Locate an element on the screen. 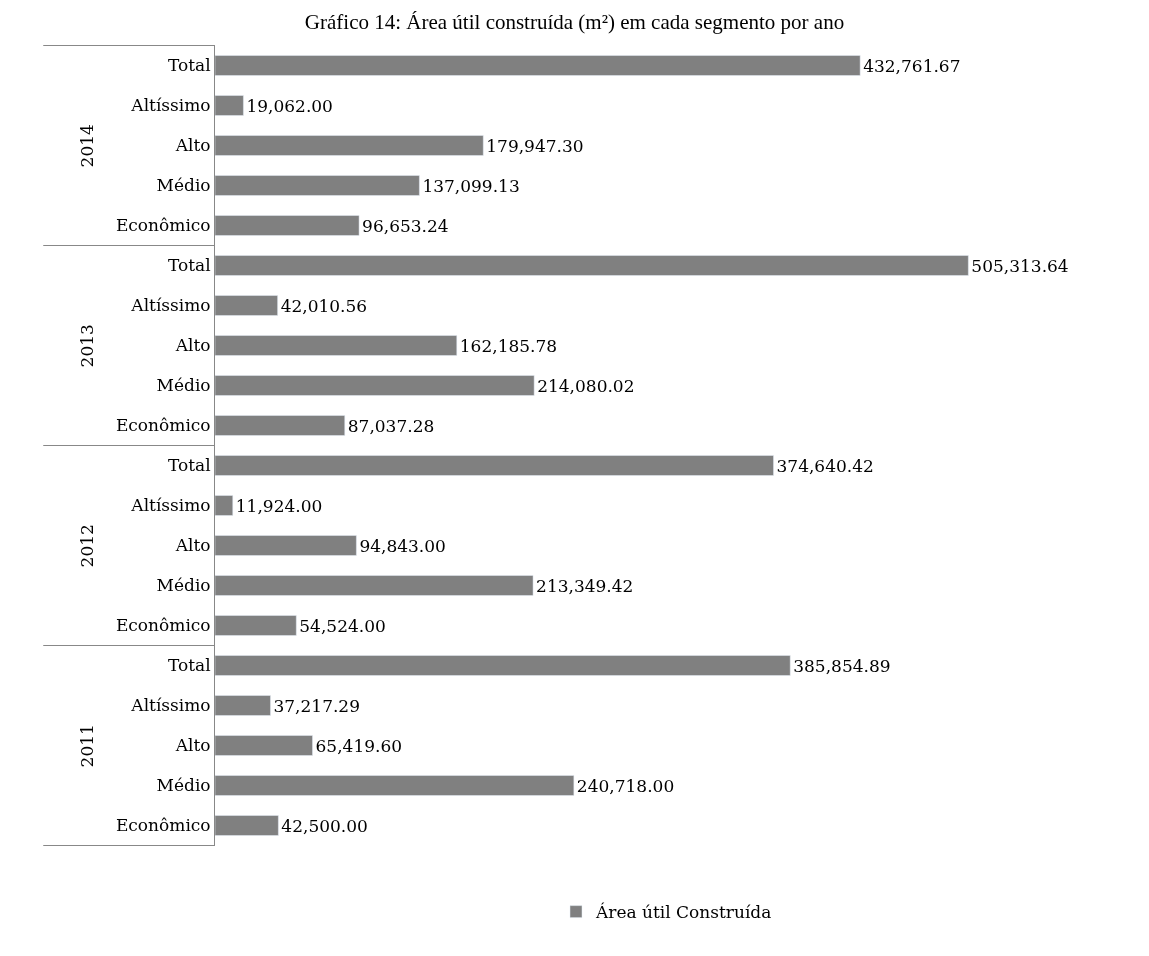  data-label: 374,640.42 is located at coordinates (825, 465).